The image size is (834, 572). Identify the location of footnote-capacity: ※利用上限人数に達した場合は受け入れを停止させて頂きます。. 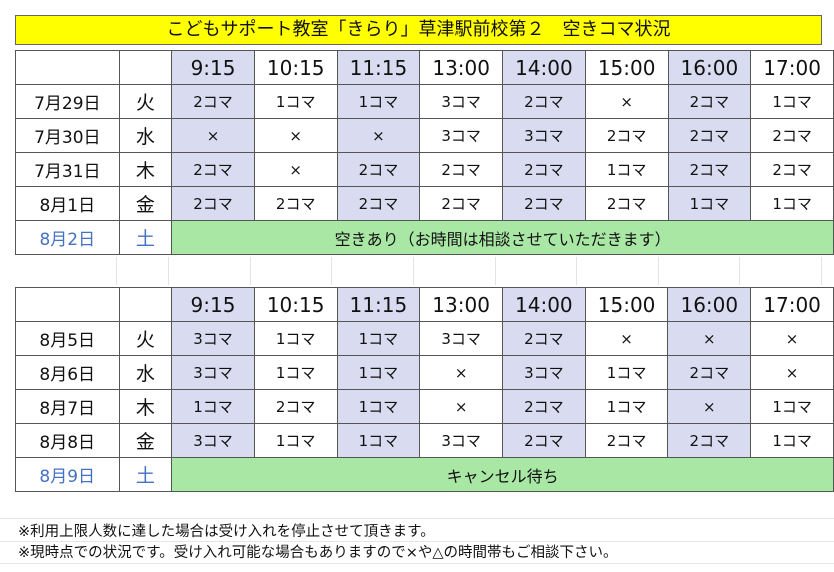
(226, 532).